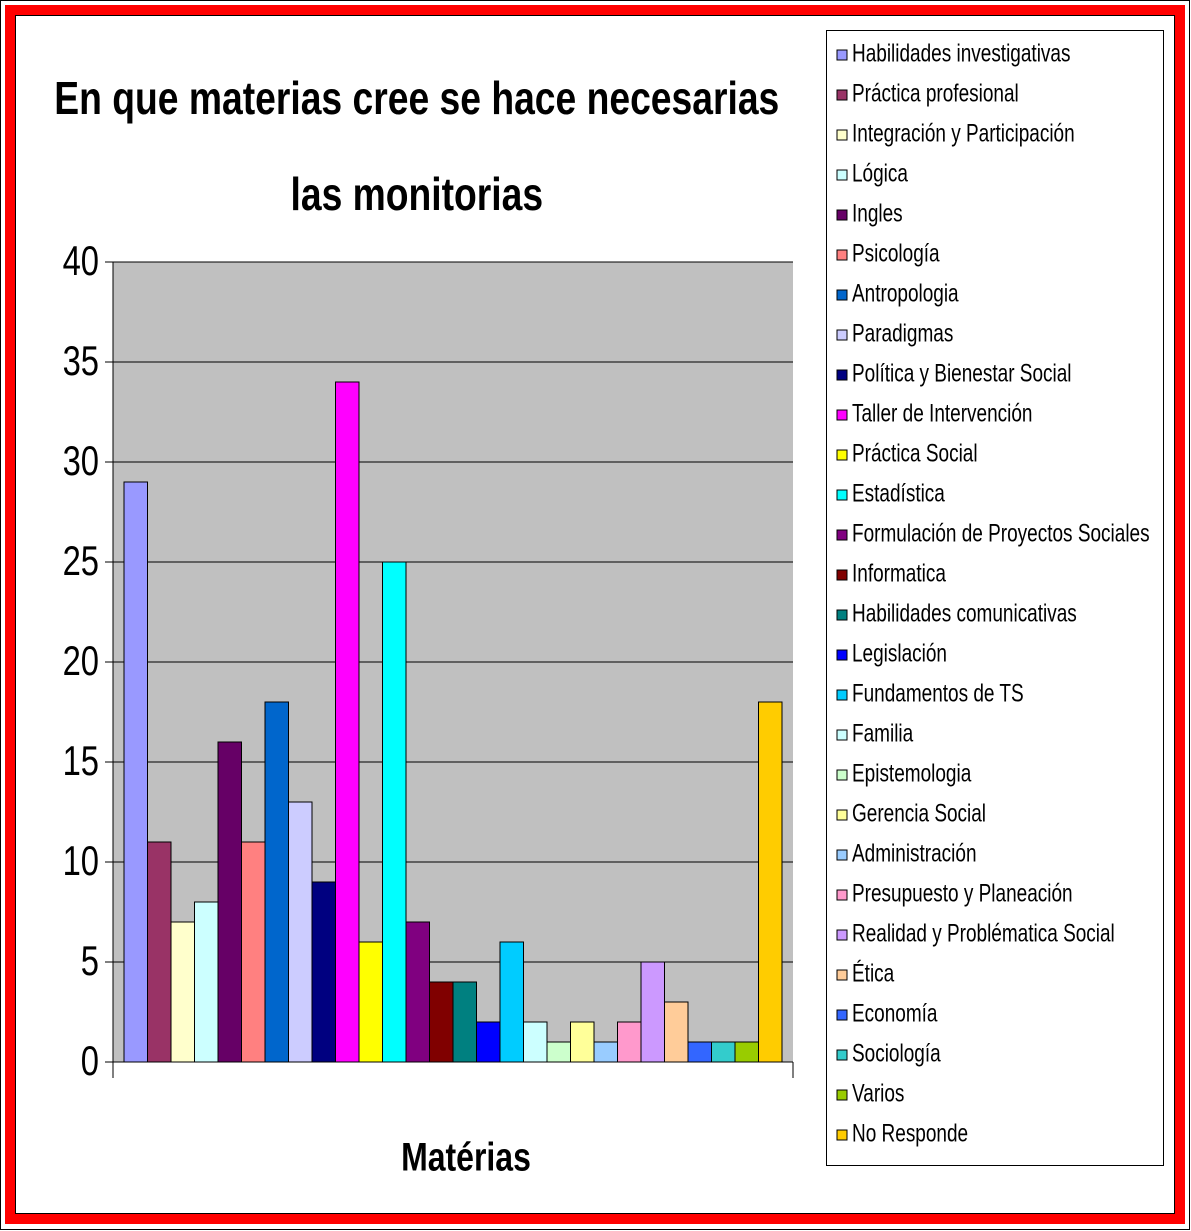 Image resolution: width=1191 pixels, height=1231 pixels. I want to click on legend-label: No Responde, so click(910, 1133).